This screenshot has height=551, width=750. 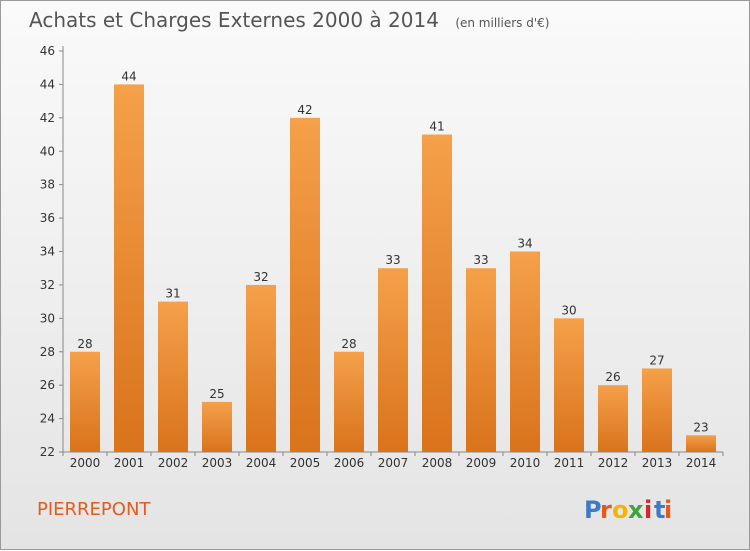 I want to click on chart-subtitle: (en milliers d'€), so click(x=502, y=23).